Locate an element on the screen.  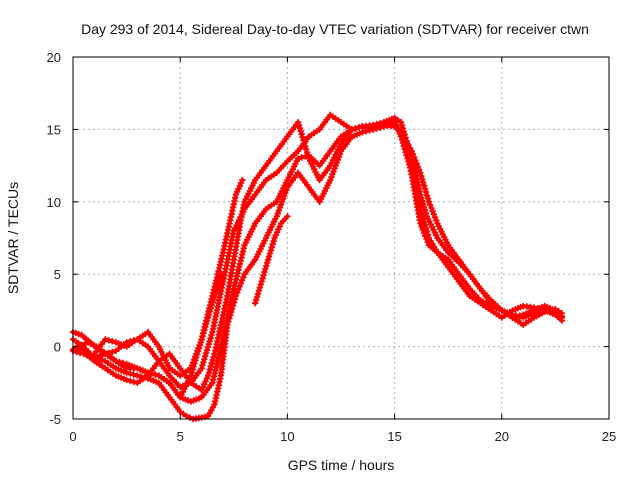
x-tick-label: 15 is located at coordinates (394, 436).